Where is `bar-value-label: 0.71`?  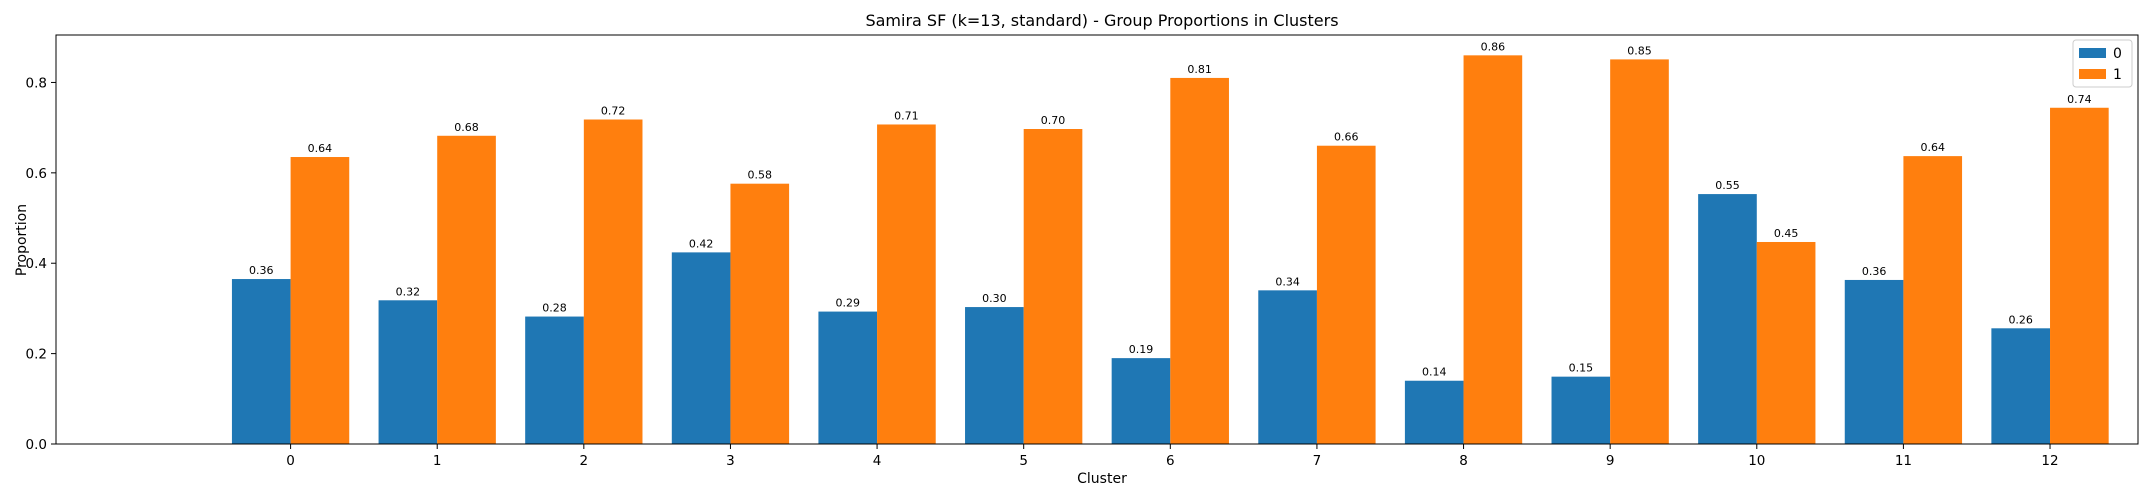
bar-value-label: 0.71 is located at coordinates (906, 115).